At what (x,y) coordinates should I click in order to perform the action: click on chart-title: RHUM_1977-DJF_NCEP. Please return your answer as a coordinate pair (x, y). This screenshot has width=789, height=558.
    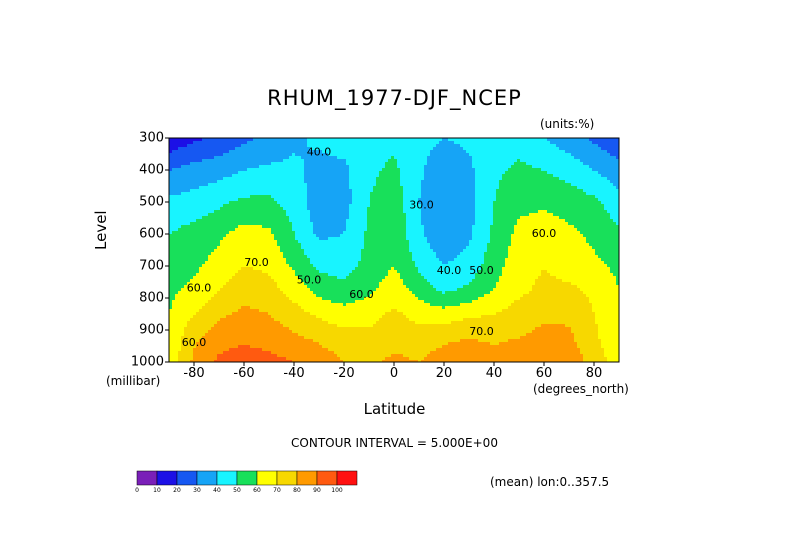
    Looking at the image, I should click on (394, 98).